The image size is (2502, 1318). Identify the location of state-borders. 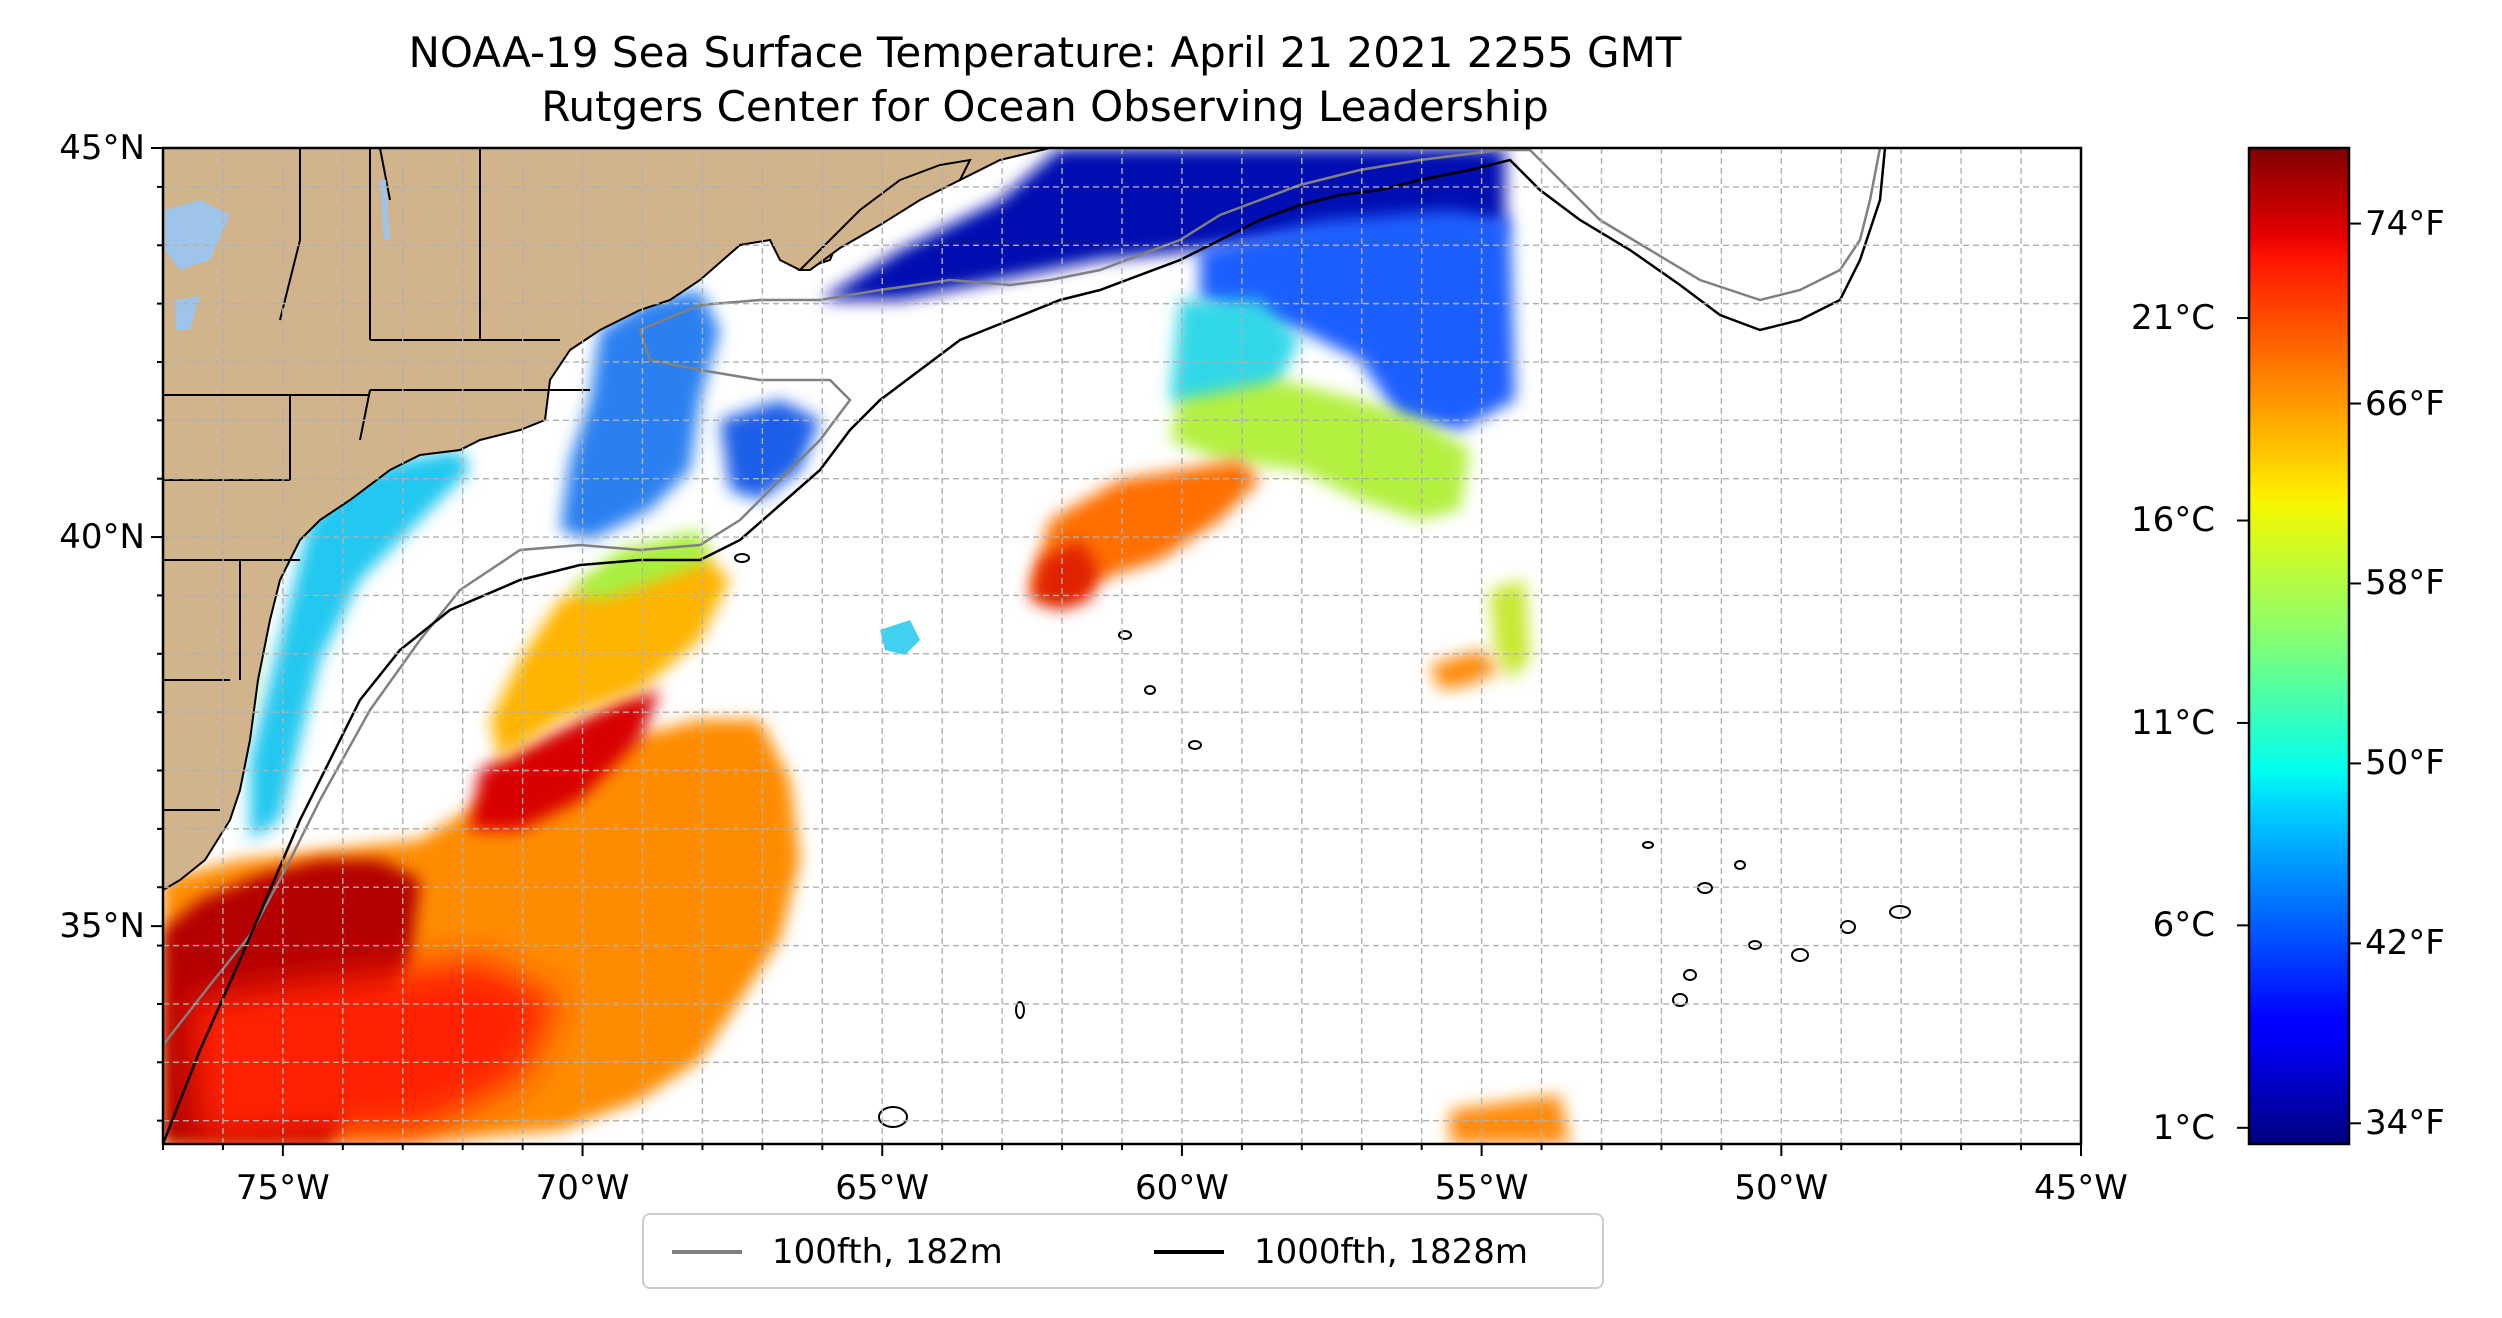
(376, 479).